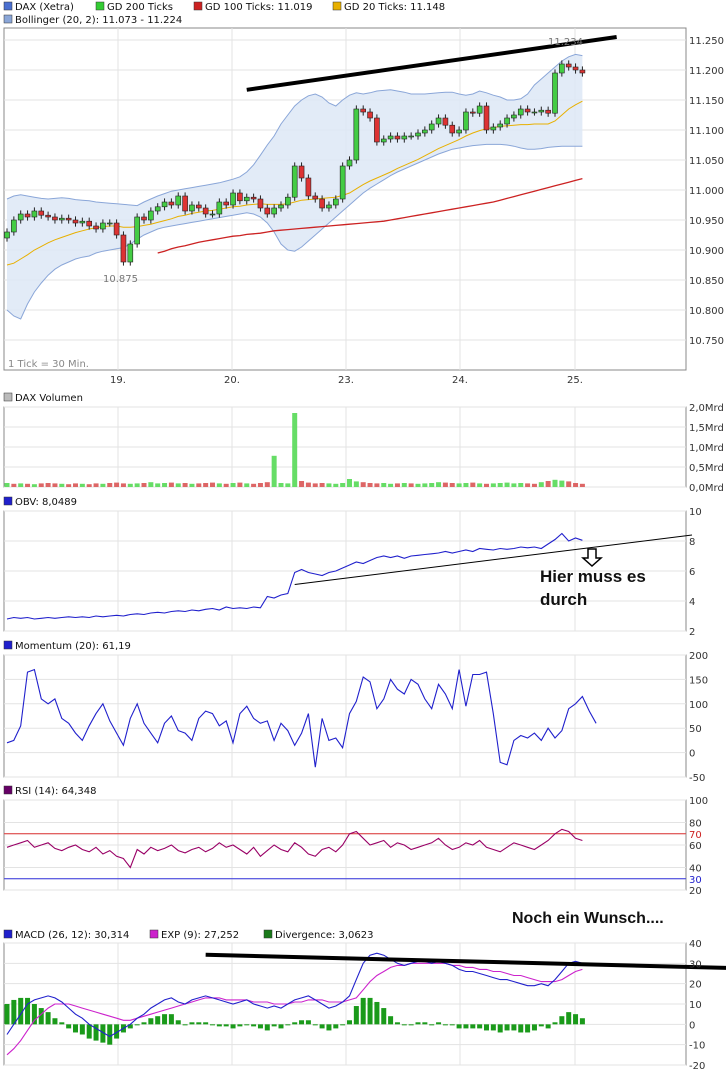  I want to click on legend-swatch-rsi, so click(8, 790).